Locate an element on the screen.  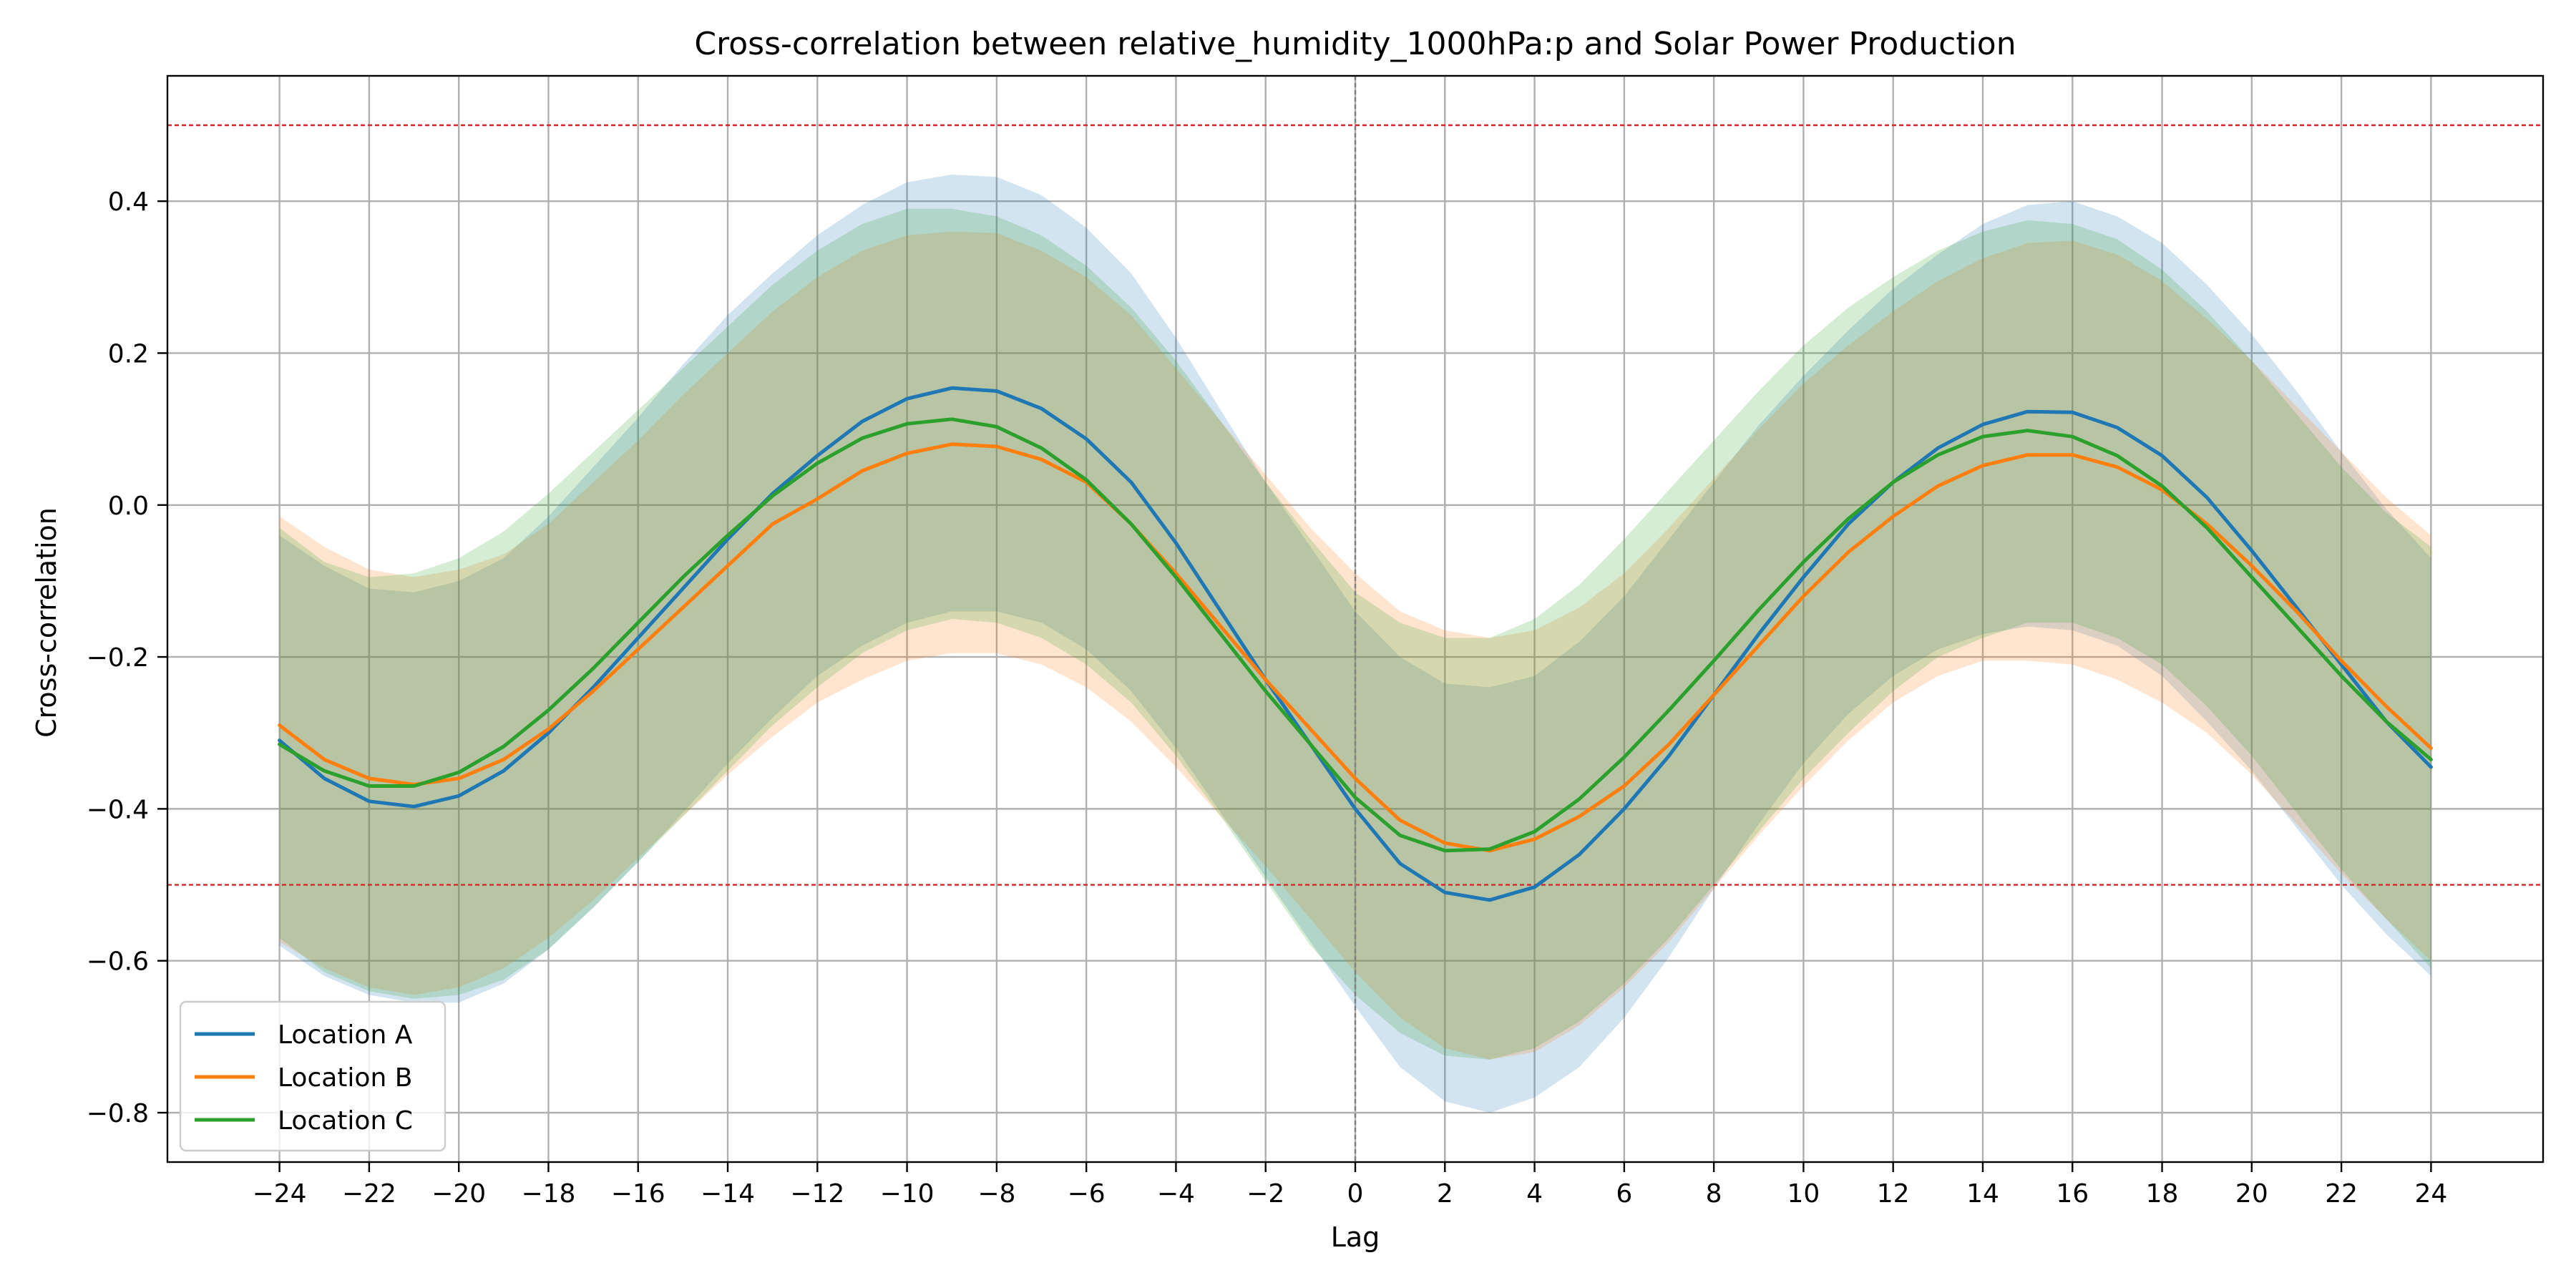
x-tick-label: −8 is located at coordinates (996, 1194).